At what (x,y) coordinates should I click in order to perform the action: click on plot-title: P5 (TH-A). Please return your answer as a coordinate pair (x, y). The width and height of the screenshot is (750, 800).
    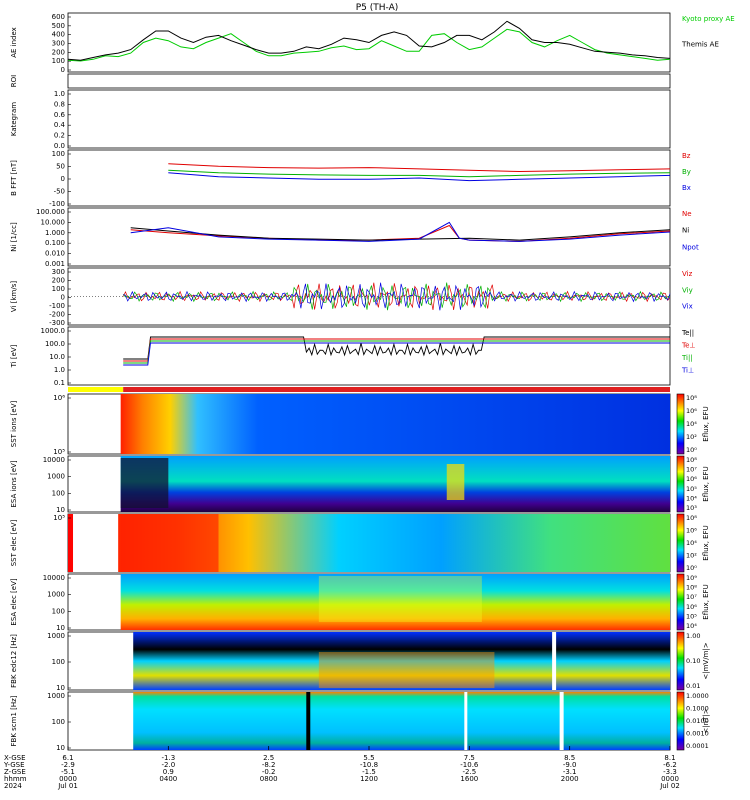
    Looking at the image, I should click on (377, 8).